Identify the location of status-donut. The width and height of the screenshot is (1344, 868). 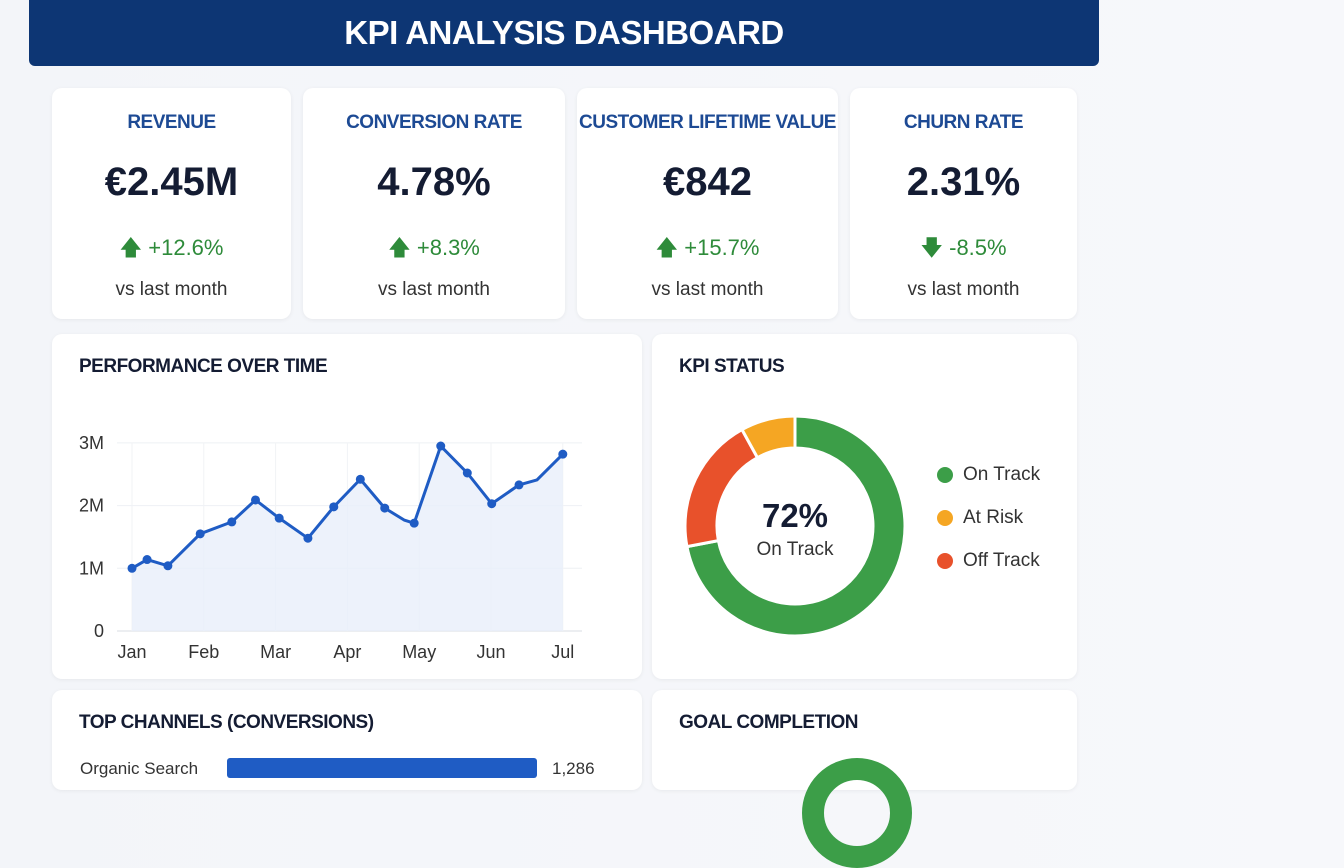
(795, 526).